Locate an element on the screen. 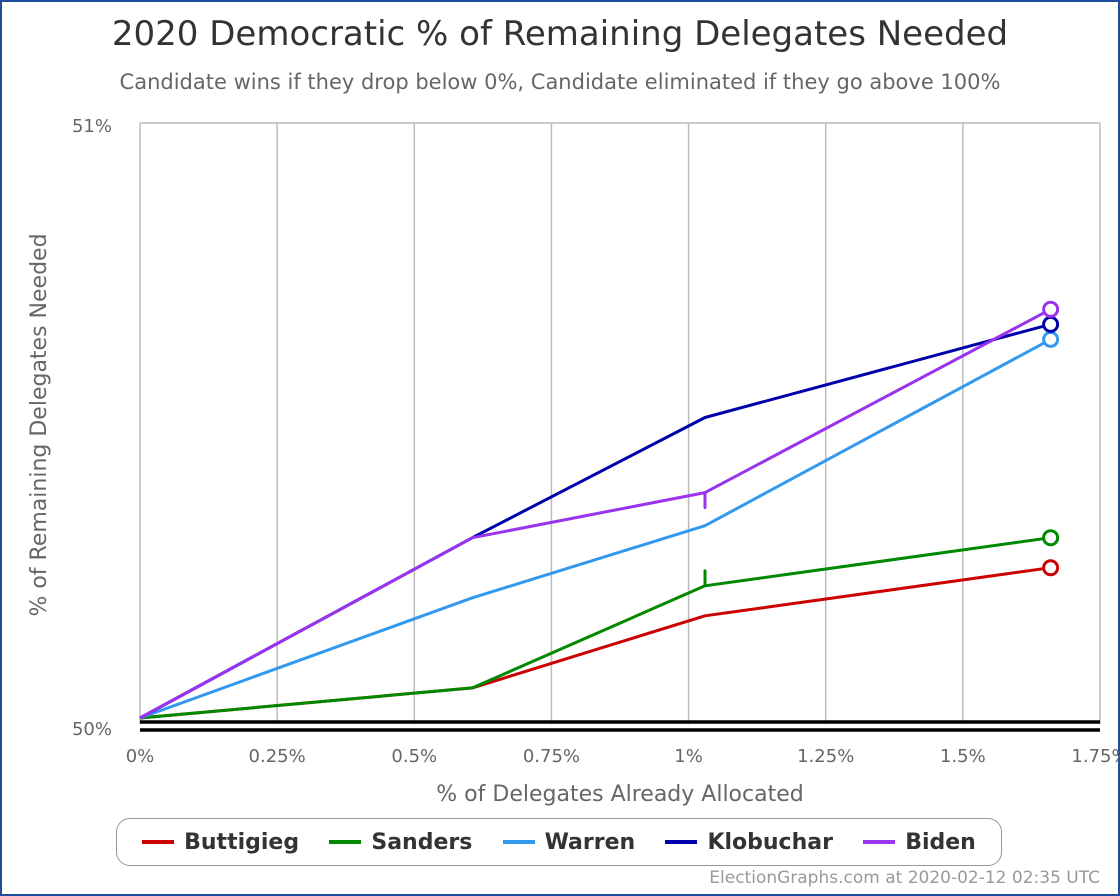  y-tick-label: 50% is located at coordinates (92, 729).